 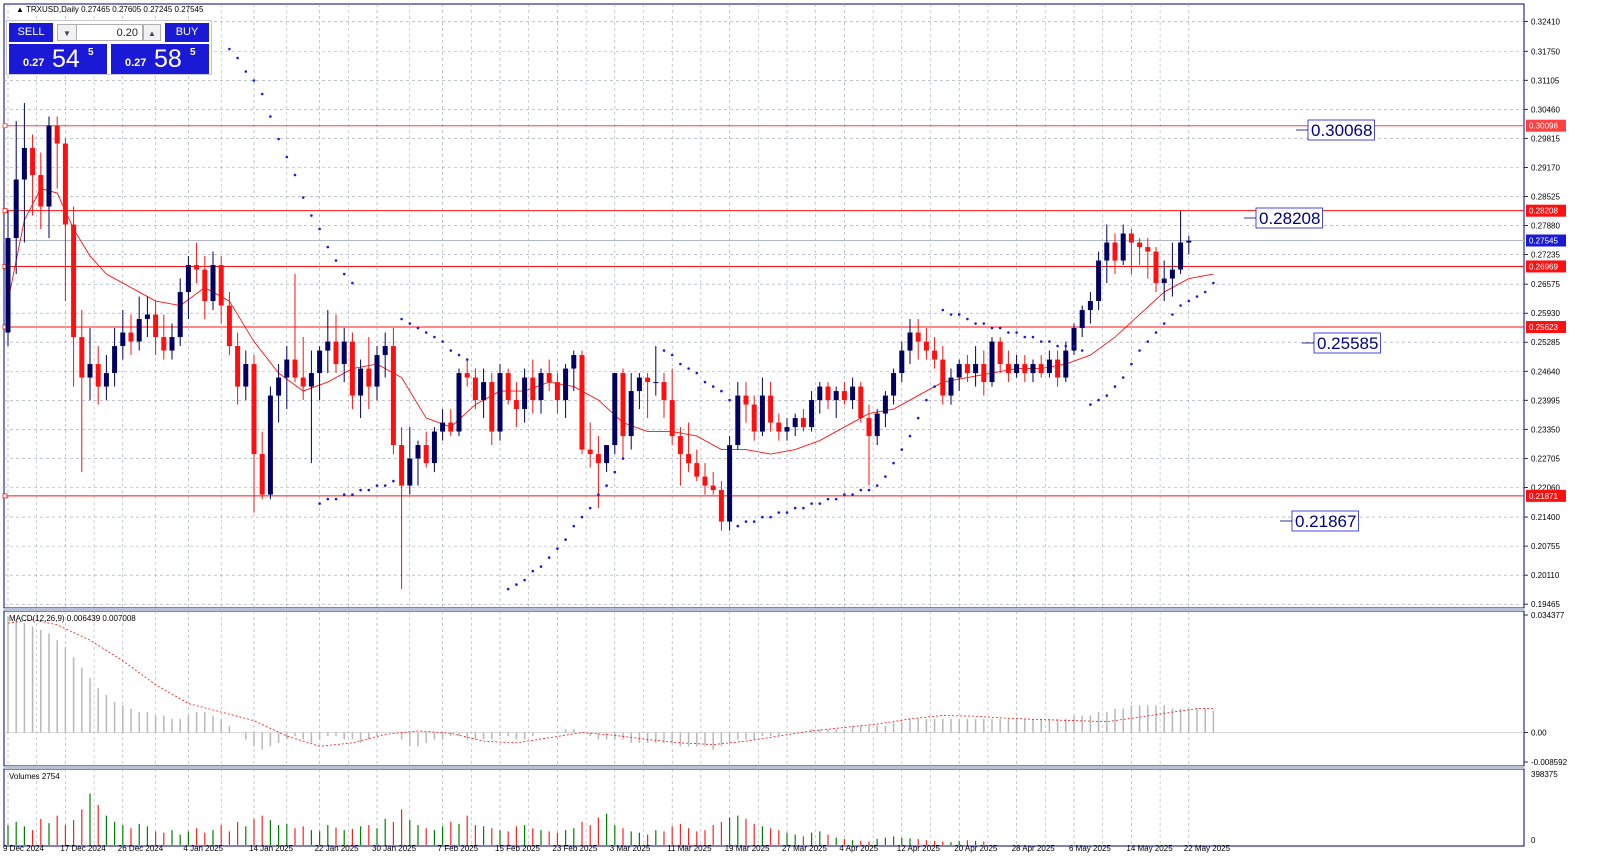 What do you see at coordinates (919, 848) in the screenshot?
I see `date-axis-label: 12 Apr 2025` at bounding box center [919, 848].